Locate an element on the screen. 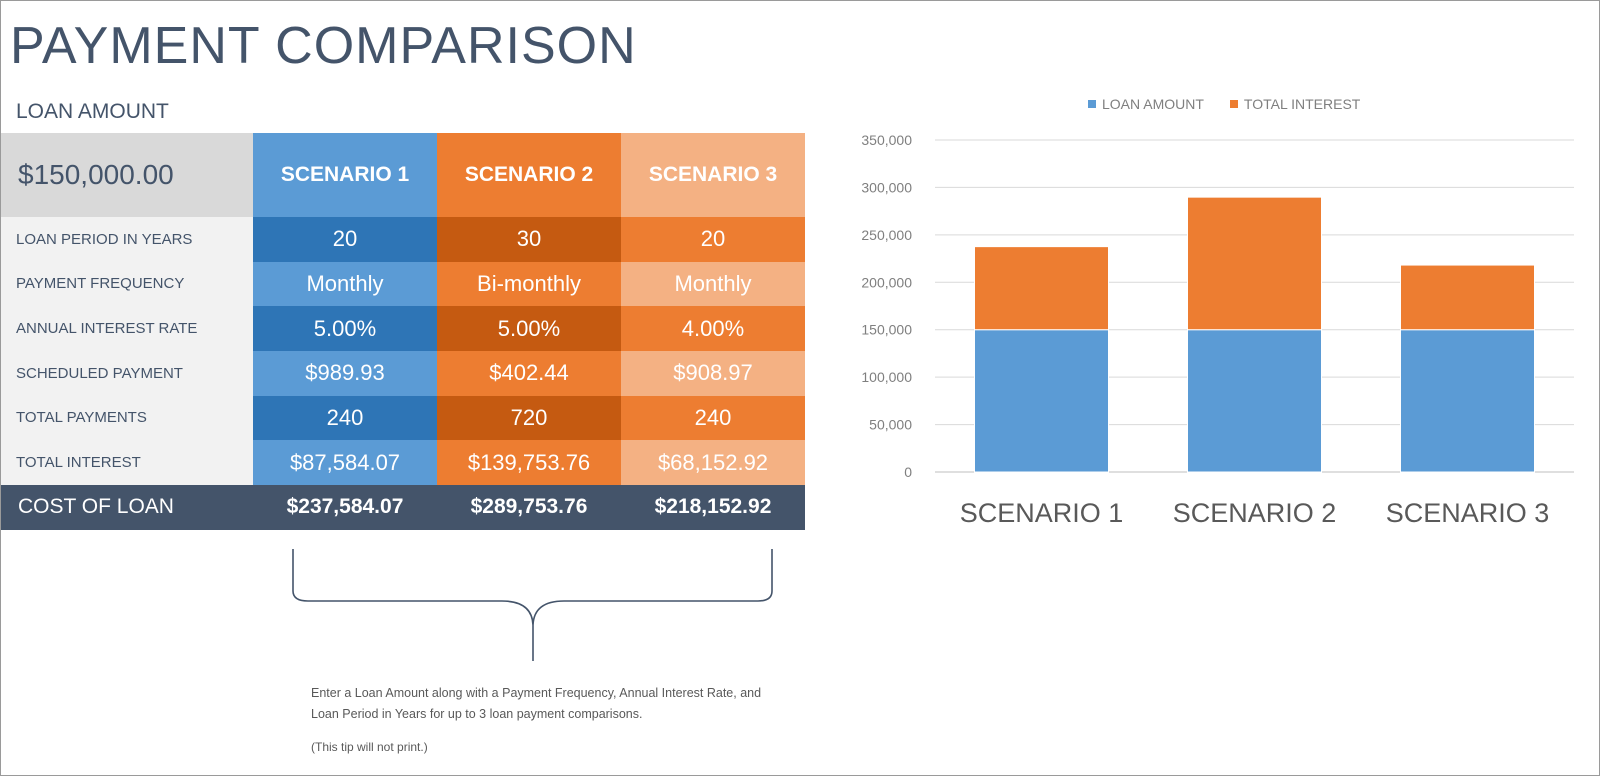 Image resolution: width=1600 pixels, height=776 pixels. scenario-2-header: SCENARIO 2 is located at coordinates (529, 175).